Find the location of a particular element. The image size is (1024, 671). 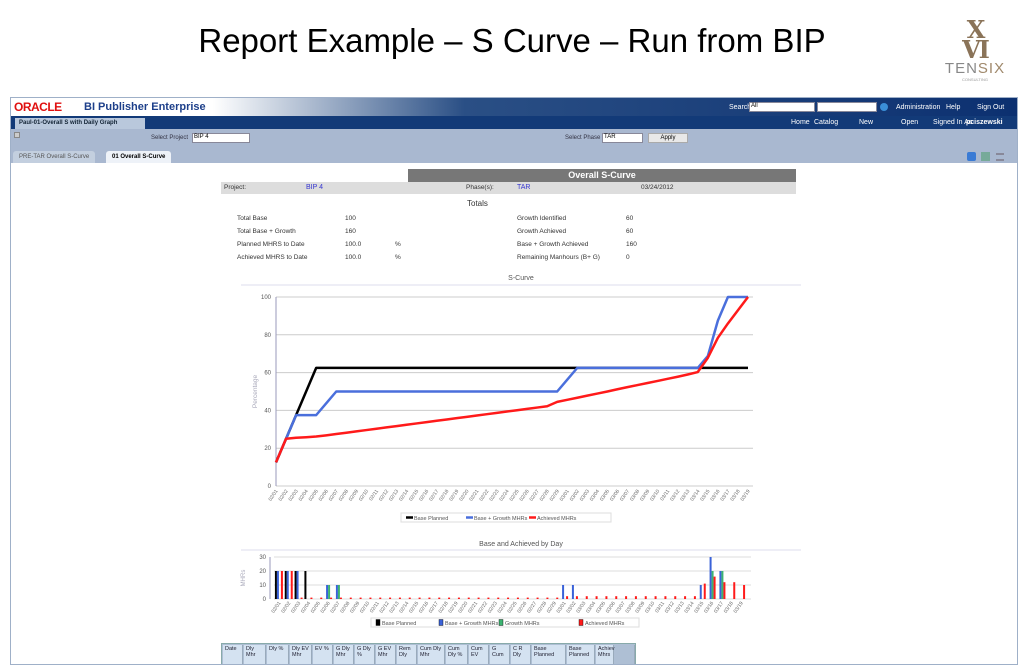

total-label: Growth Achieved is located at coordinates (542, 231).